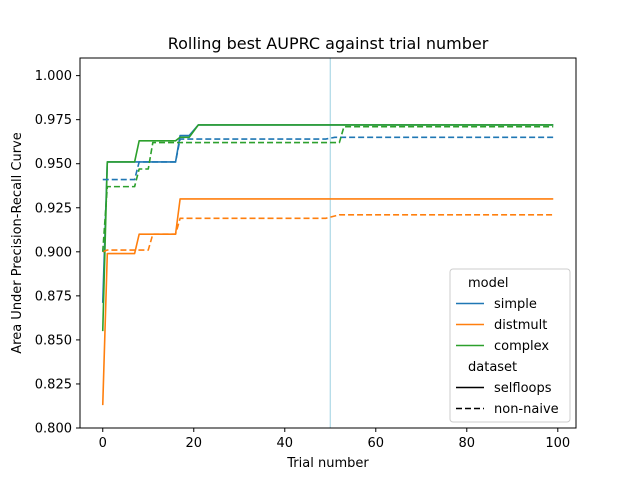  Describe the element at coordinates (521, 346) in the screenshot. I see `legend-label-complex: complex` at that location.